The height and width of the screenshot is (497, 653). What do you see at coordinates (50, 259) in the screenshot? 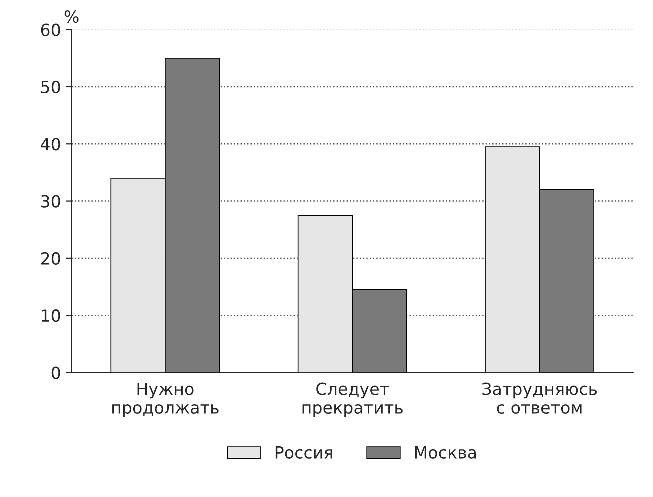
I see `y-tick-label: 20` at bounding box center [50, 259].